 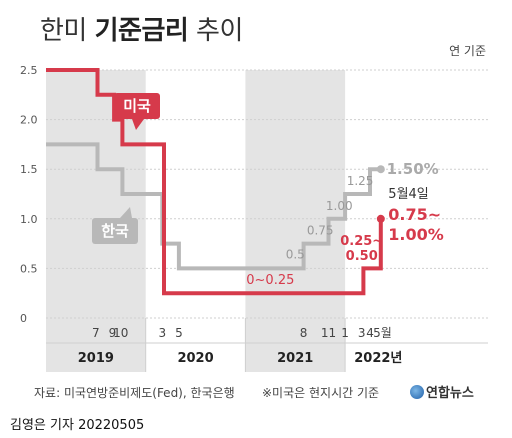 What do you see at coordinates (450, 393) in the screenshot?
I see `logo-text: 연합뉴스` at bounding box center [450, 393].